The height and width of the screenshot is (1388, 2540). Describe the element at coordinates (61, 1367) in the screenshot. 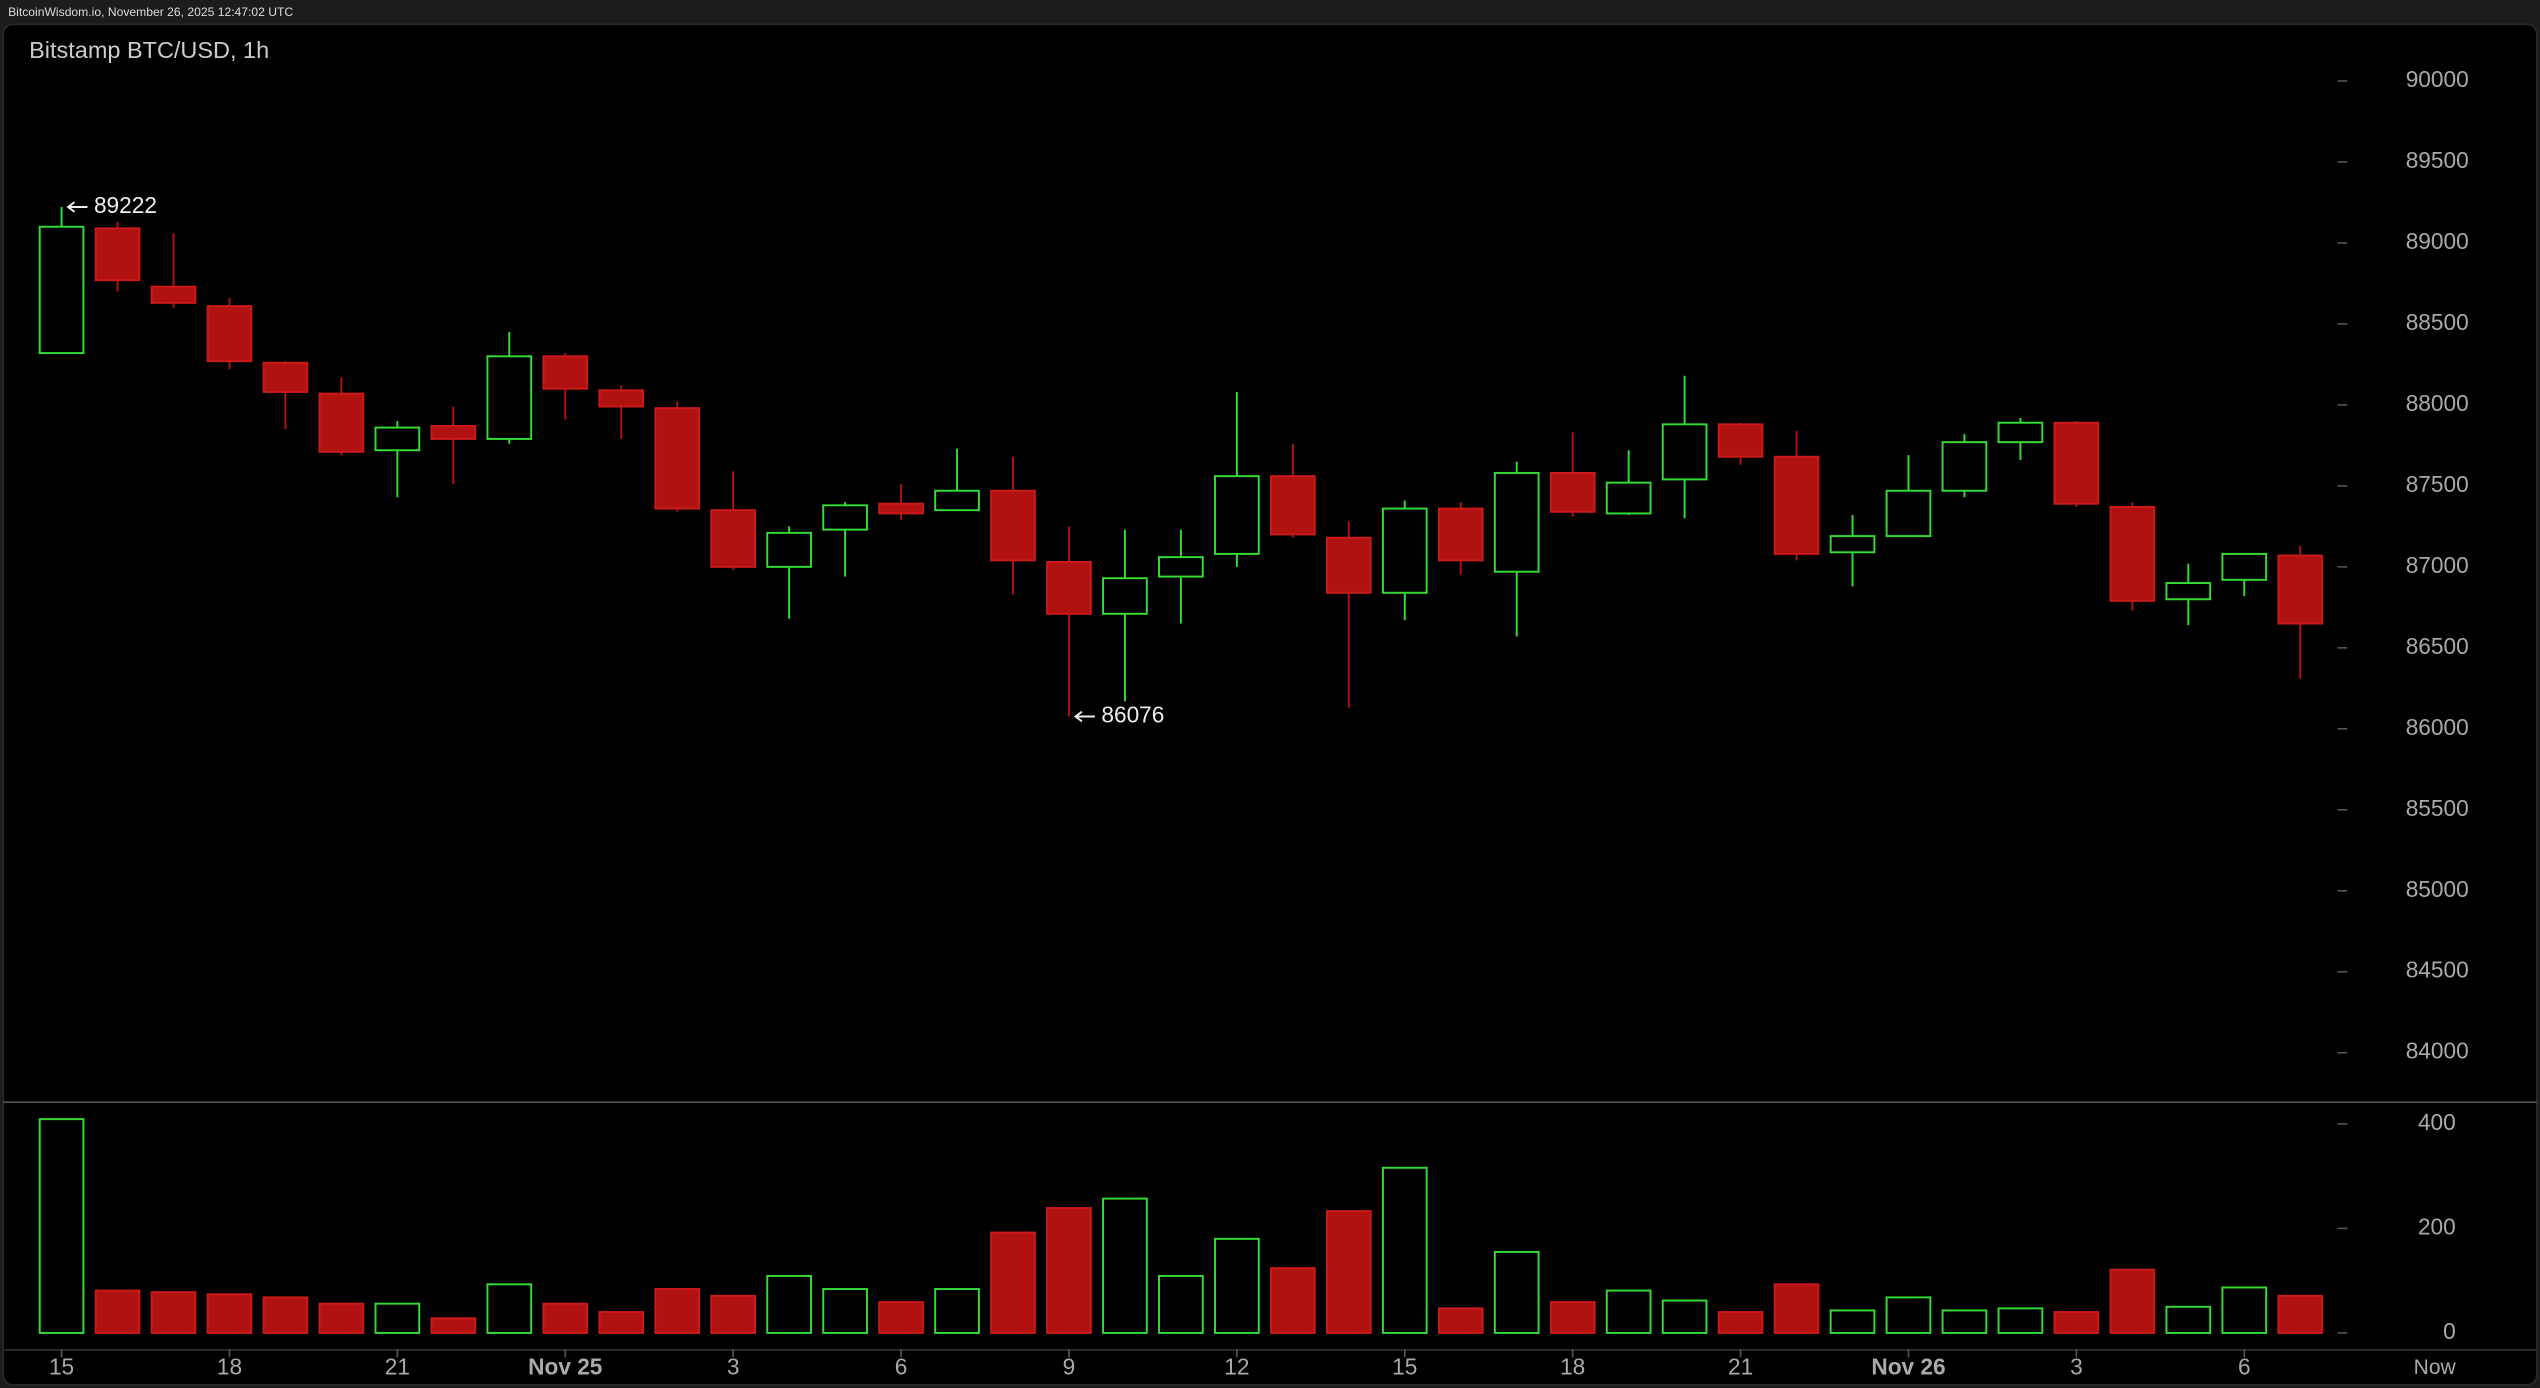

I see `x-tick-label: 15` at that location.